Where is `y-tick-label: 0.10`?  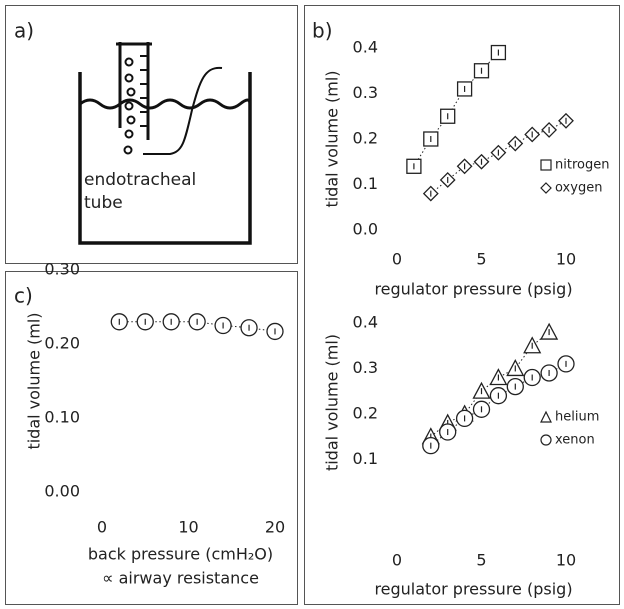
y-tick-label: 0.10 is located at coordinates (62, 417).